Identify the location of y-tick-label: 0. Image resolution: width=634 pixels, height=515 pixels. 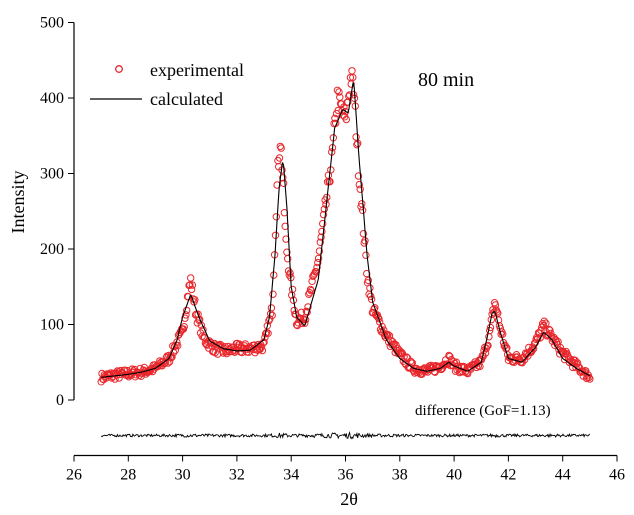
(60, 400).